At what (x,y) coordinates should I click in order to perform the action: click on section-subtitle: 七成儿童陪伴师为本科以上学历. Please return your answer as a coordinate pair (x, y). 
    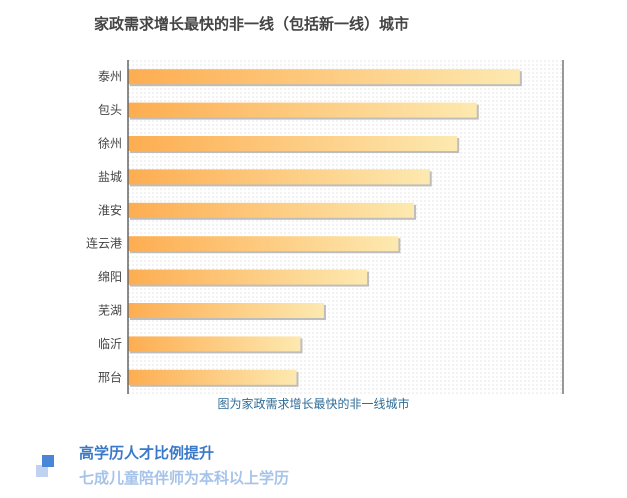
    Looking at the image, I should click on (184, 478).